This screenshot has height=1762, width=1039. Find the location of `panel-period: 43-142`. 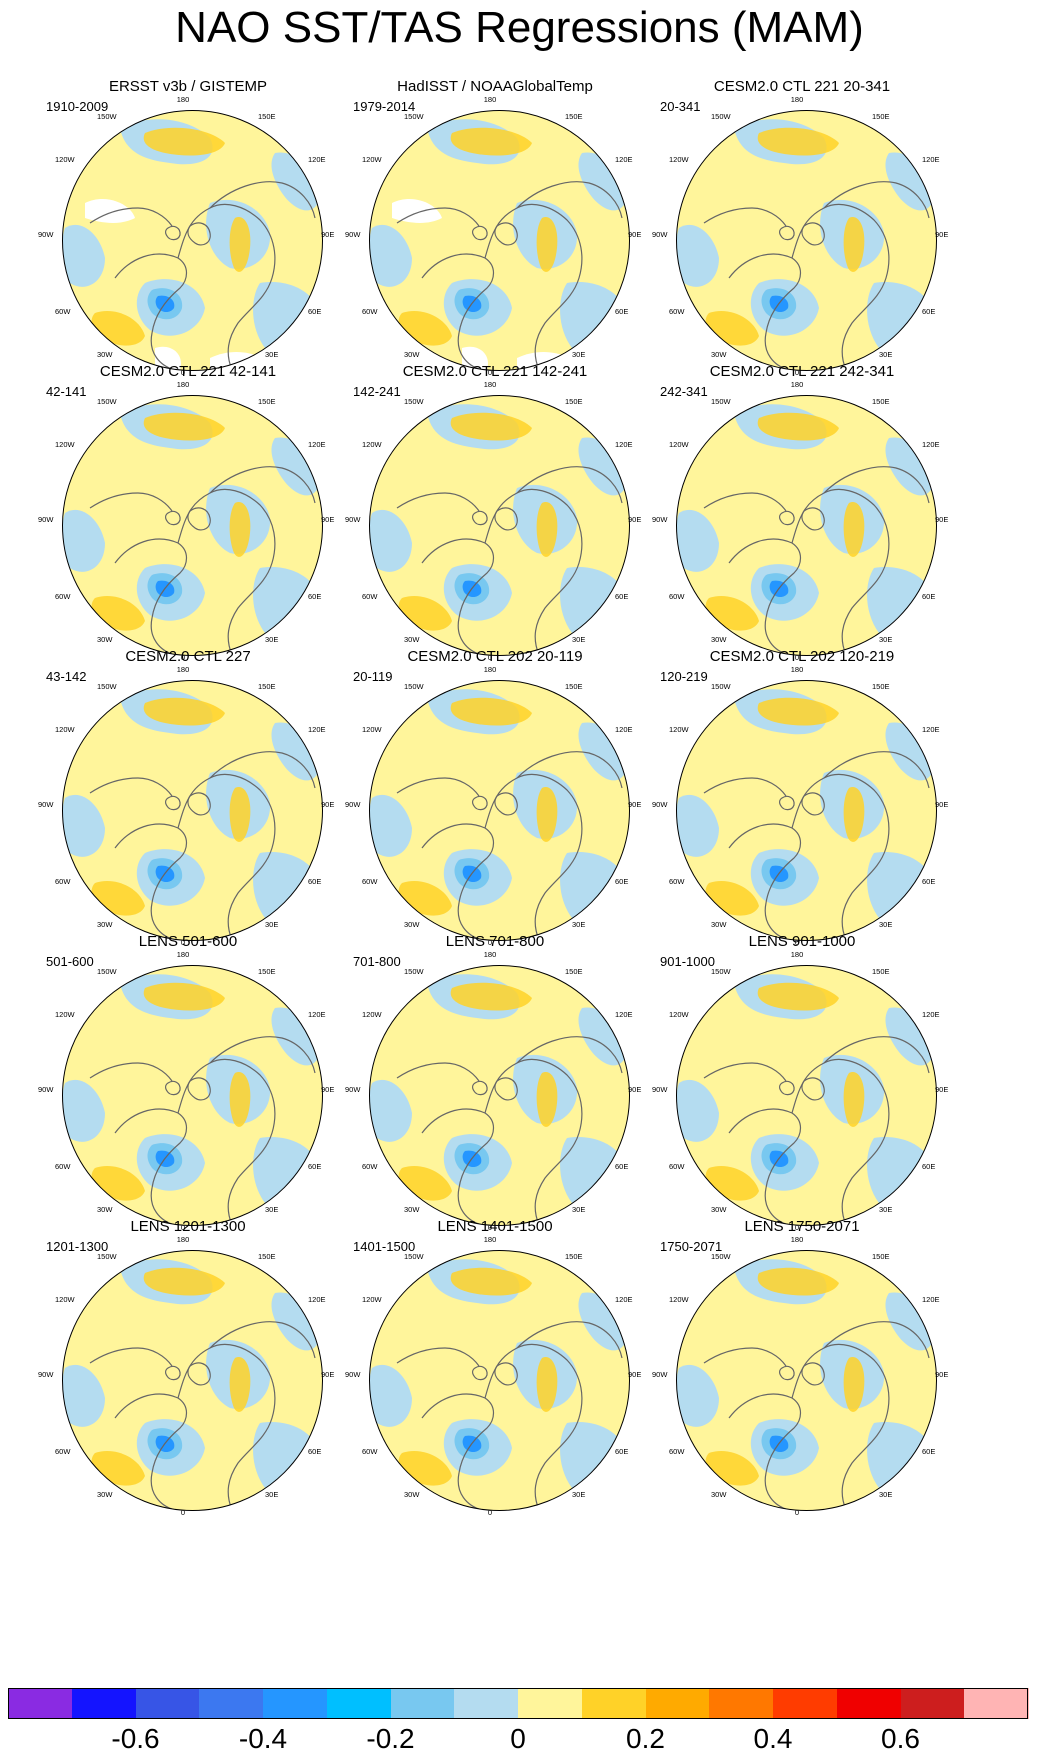

panel-period: 43-142 is located at coordinates (66, 676).